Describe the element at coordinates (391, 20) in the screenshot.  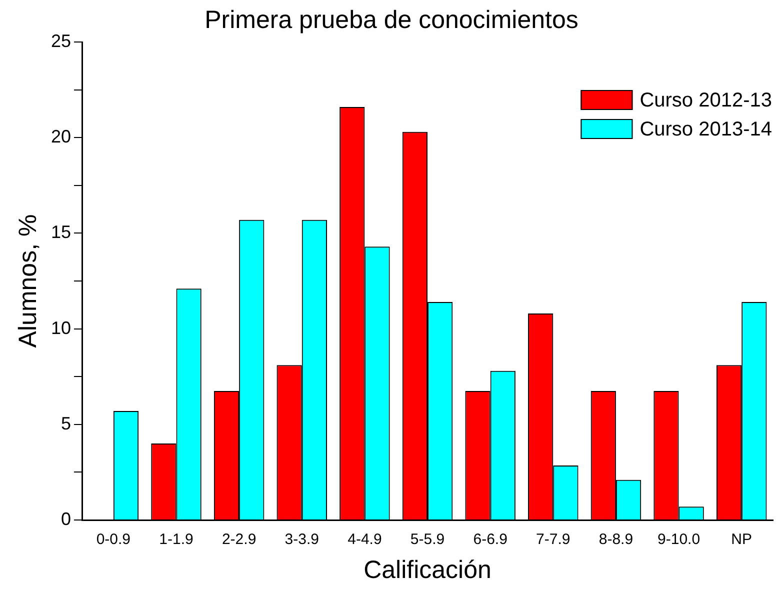
I see `chart-title: Primera prueba de conocimientos` at that location.